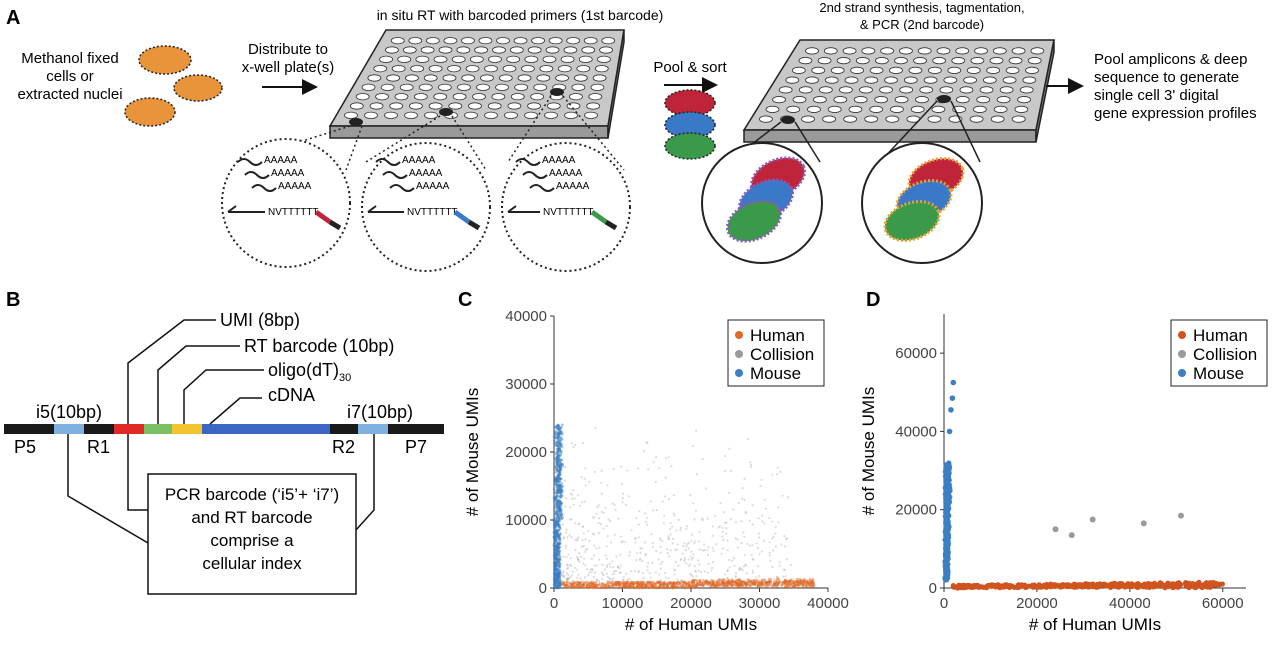  Describe the element at coordinates (573, 186) in the screenshot. I see `polya-3c: AAAAA` at that location.